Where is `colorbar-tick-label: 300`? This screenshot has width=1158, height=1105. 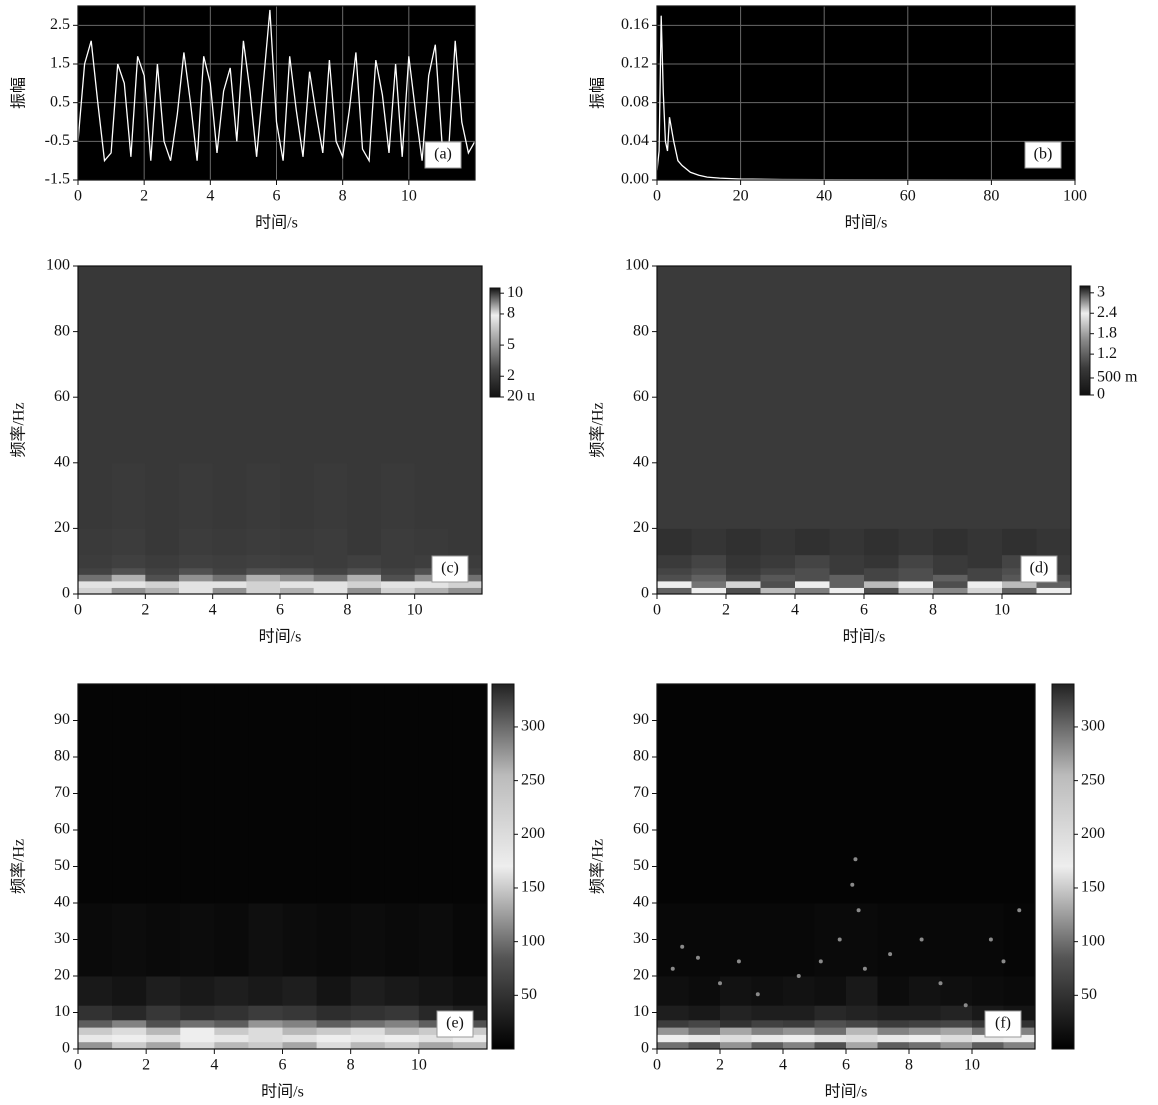
colorbar-tick-label: 300 is located at coordinates (533, 726).